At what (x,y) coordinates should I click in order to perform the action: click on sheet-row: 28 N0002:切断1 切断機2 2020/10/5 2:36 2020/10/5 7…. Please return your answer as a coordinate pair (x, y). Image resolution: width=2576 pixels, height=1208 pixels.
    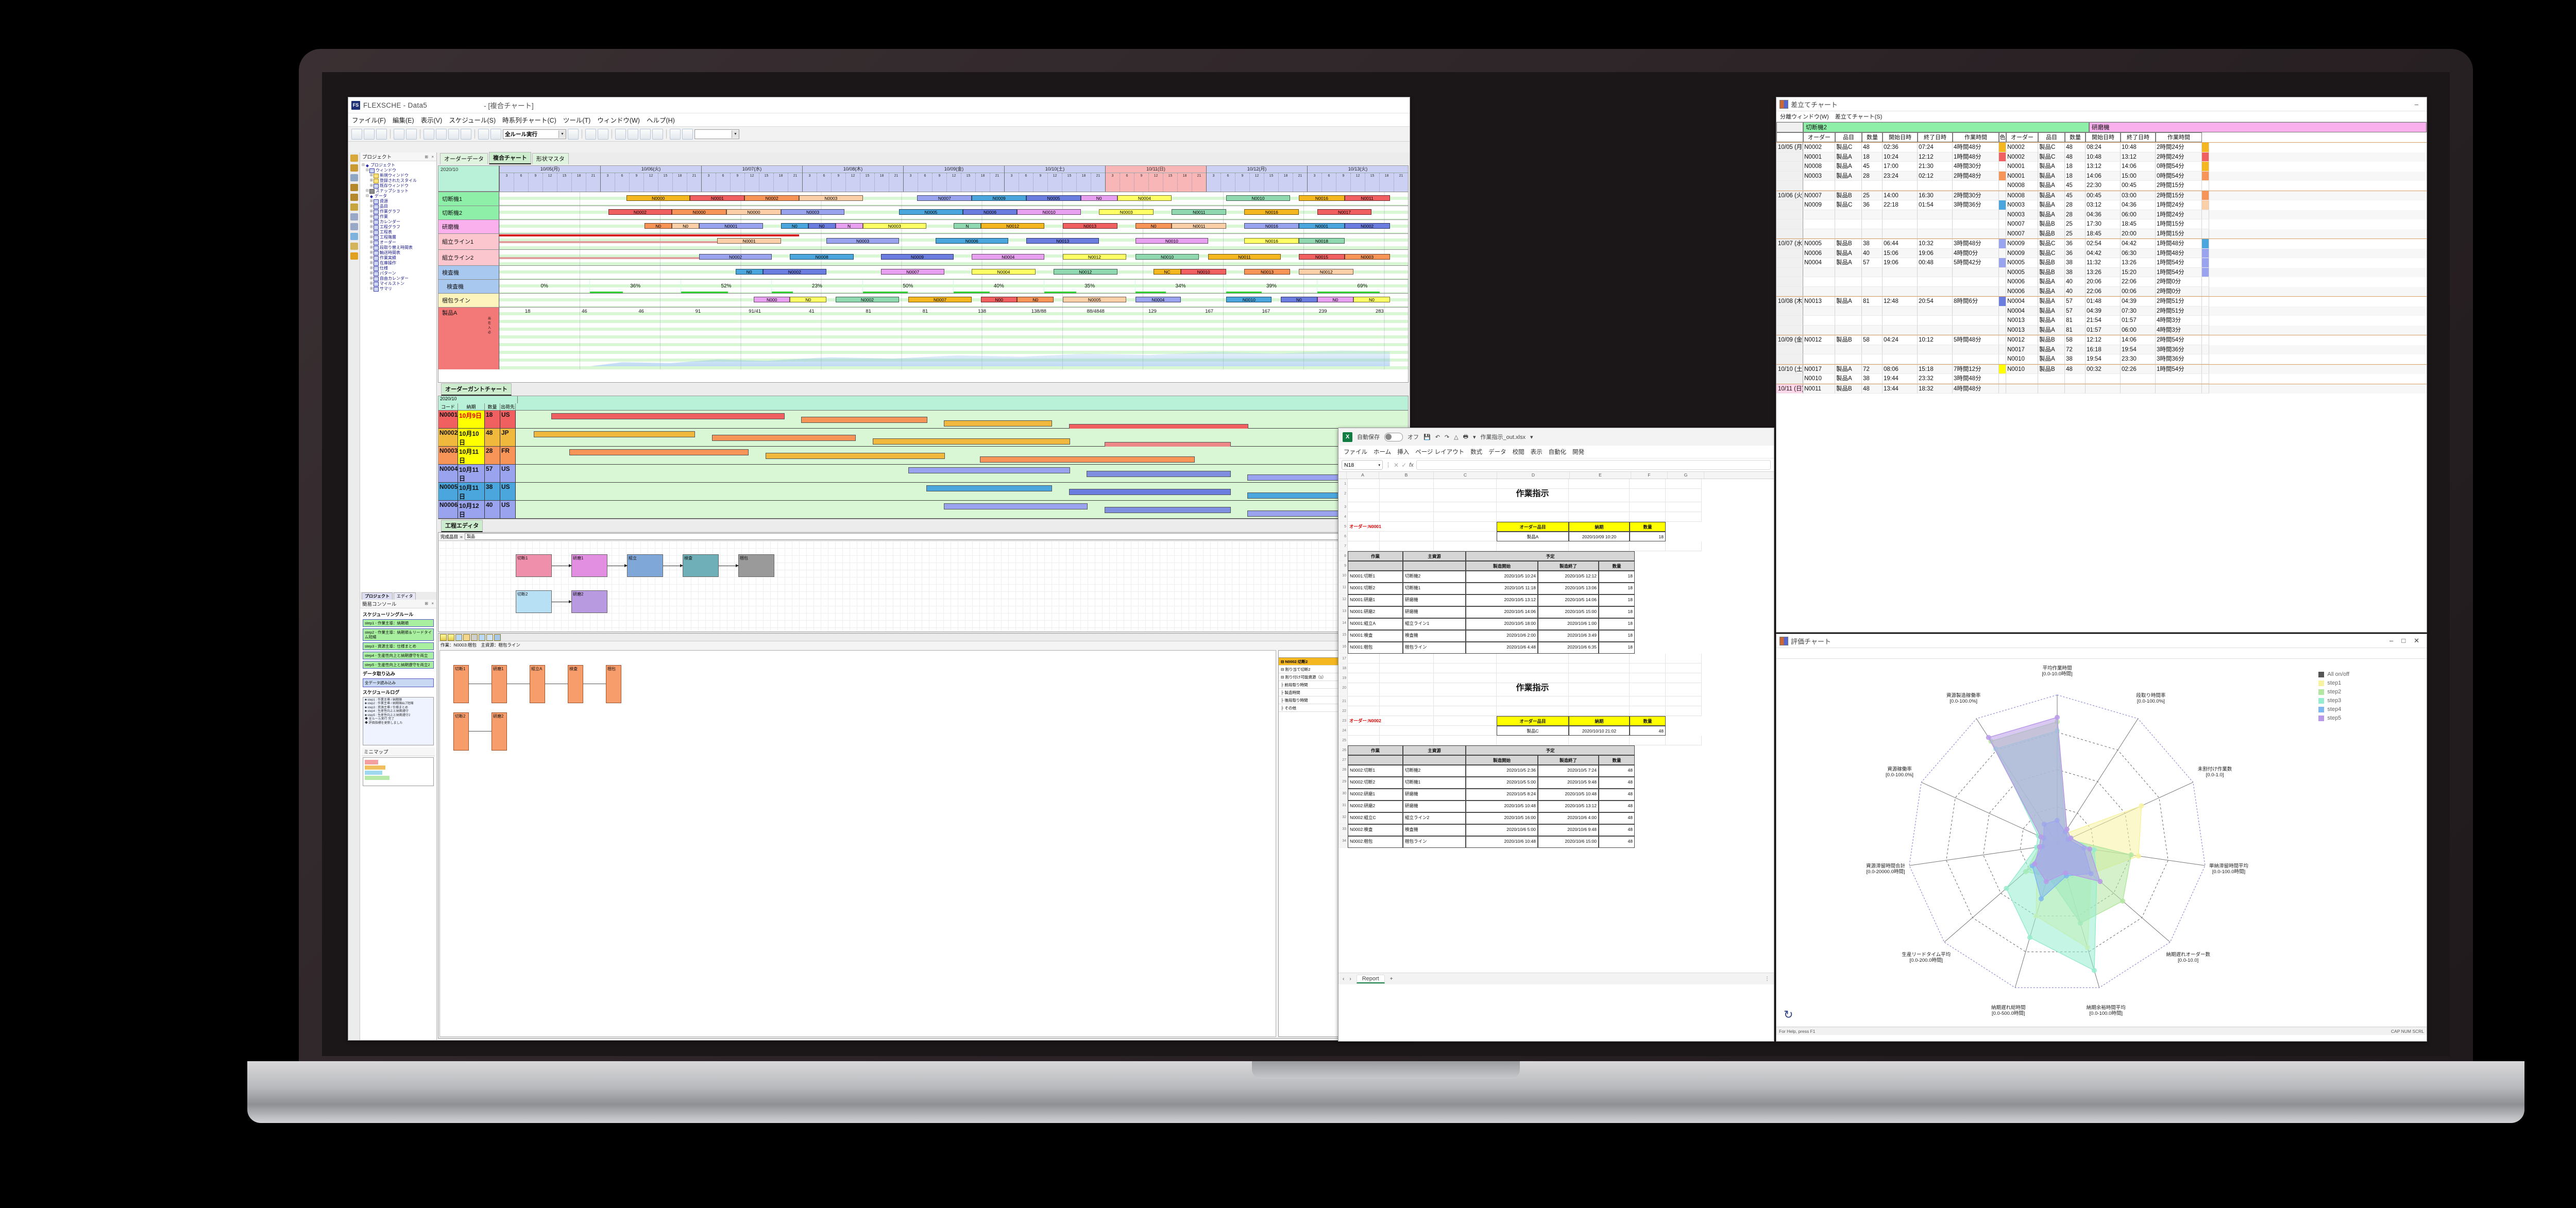
    Looking at the image, I should click on (1556, 771).